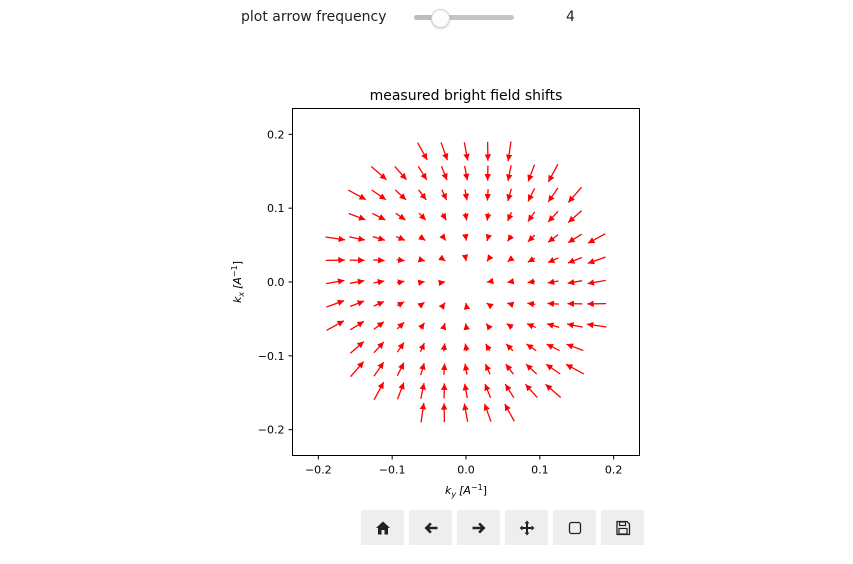  What do you see at coordinates (540, 470) in the screenshot?
I see `x-tick-label: 0.1` at bounding box center [540, 470].